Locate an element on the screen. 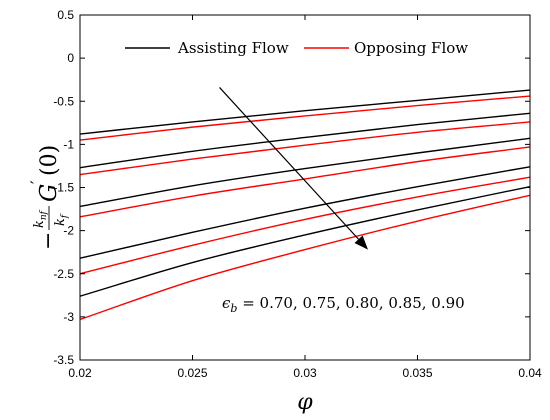 This screenshot has width=550, height=420. legend-label-opposing-flow: Opposing Flow is located at coordinates (411, 48).